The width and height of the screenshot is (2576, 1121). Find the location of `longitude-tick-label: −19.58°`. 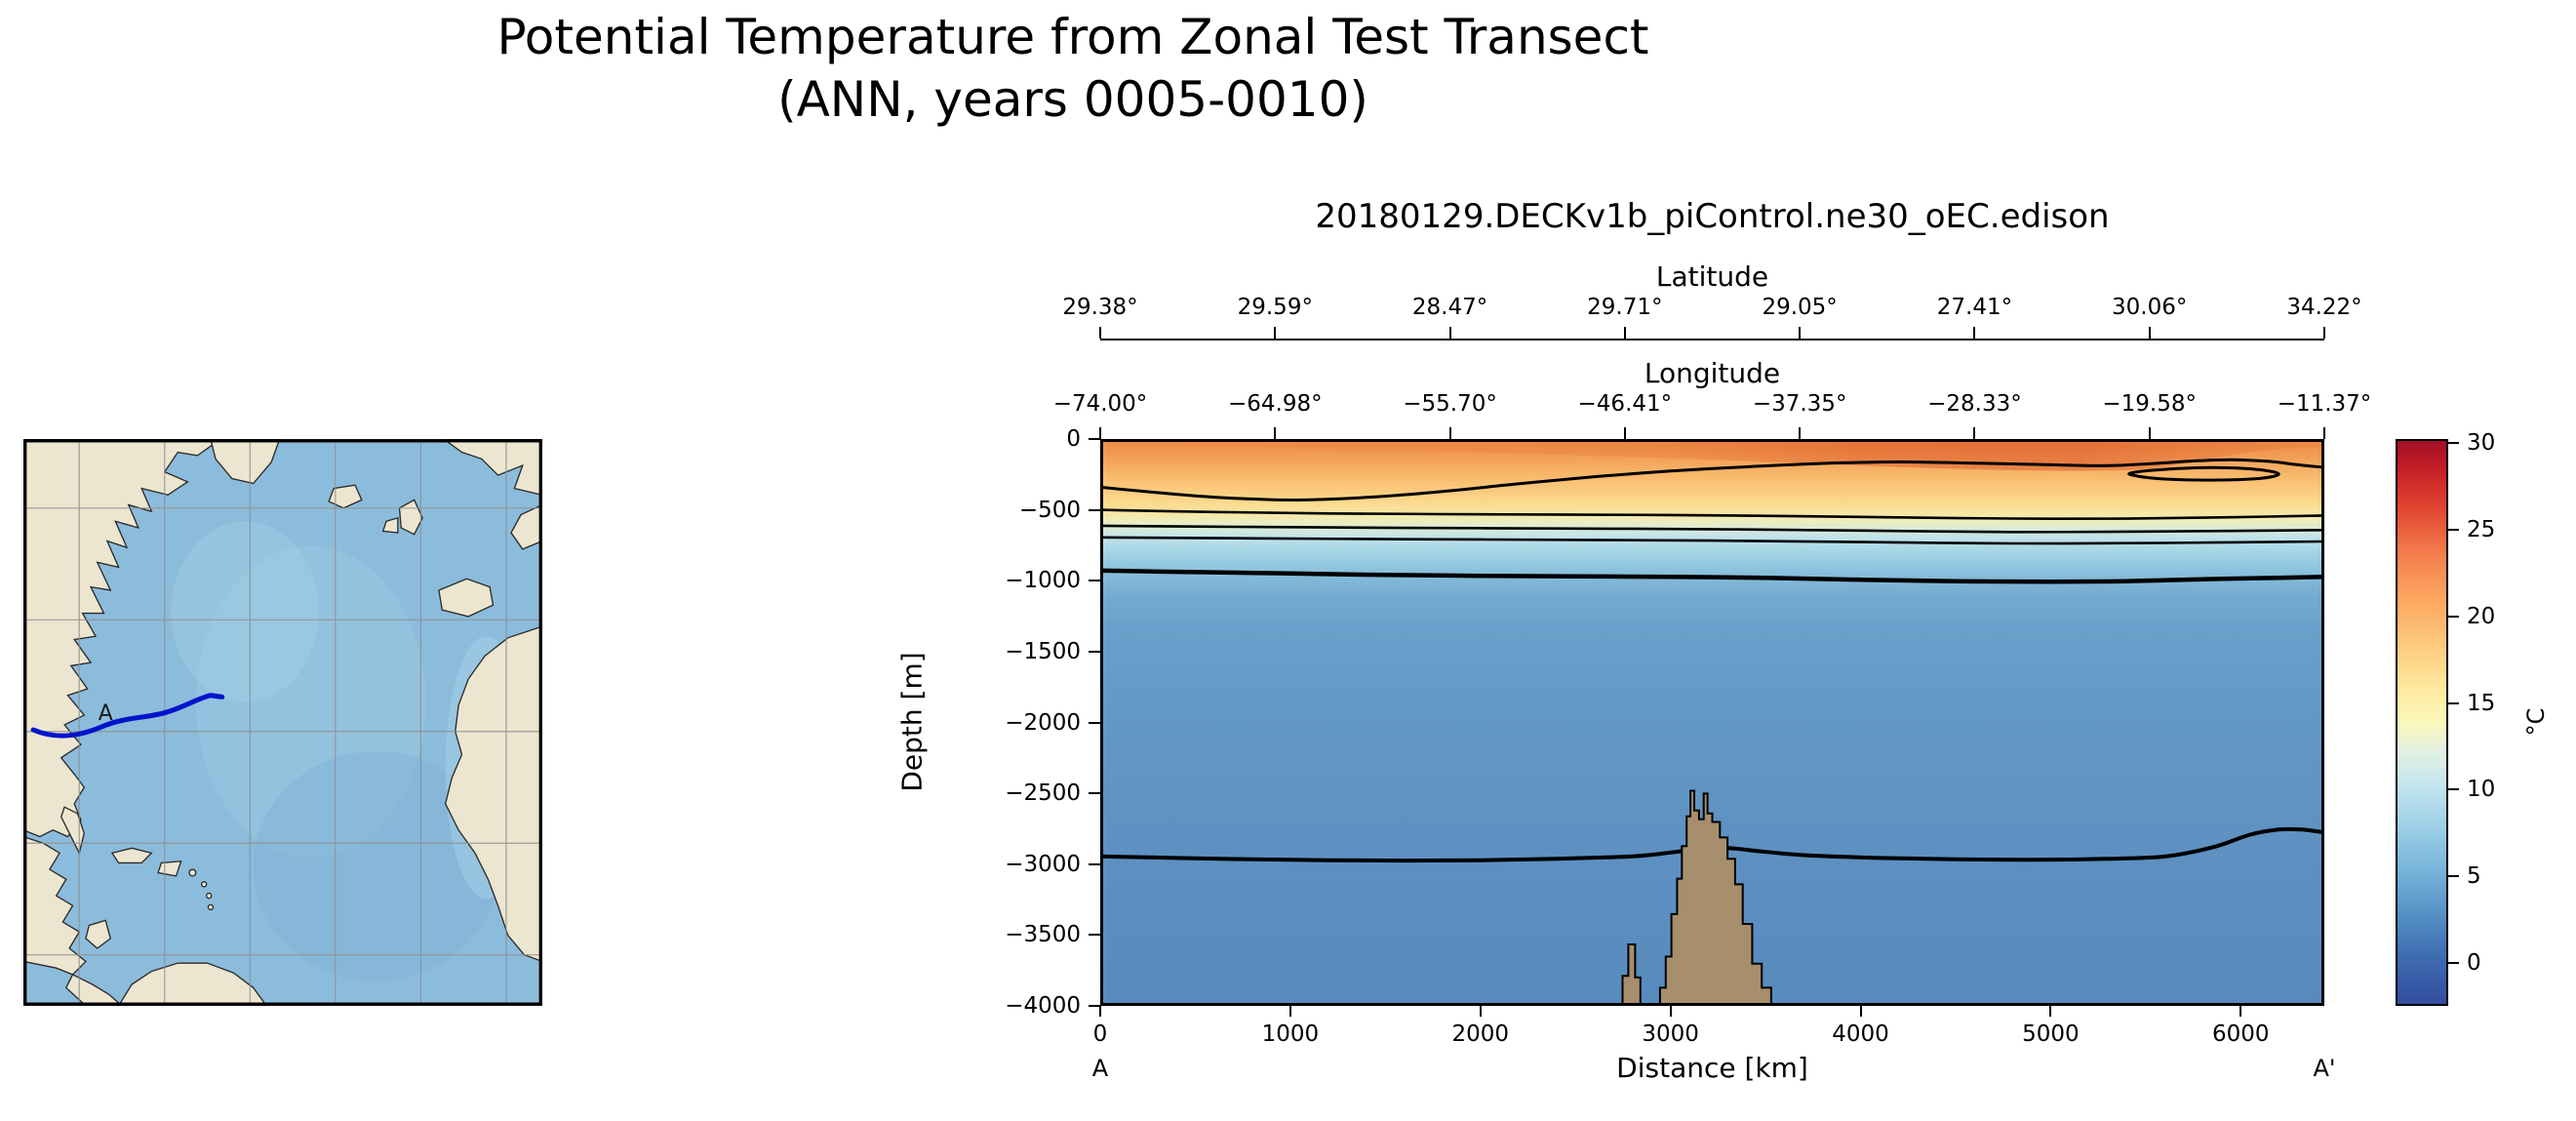

longitude-tick-label: −19.58° is located at coordinates (2150, 404).